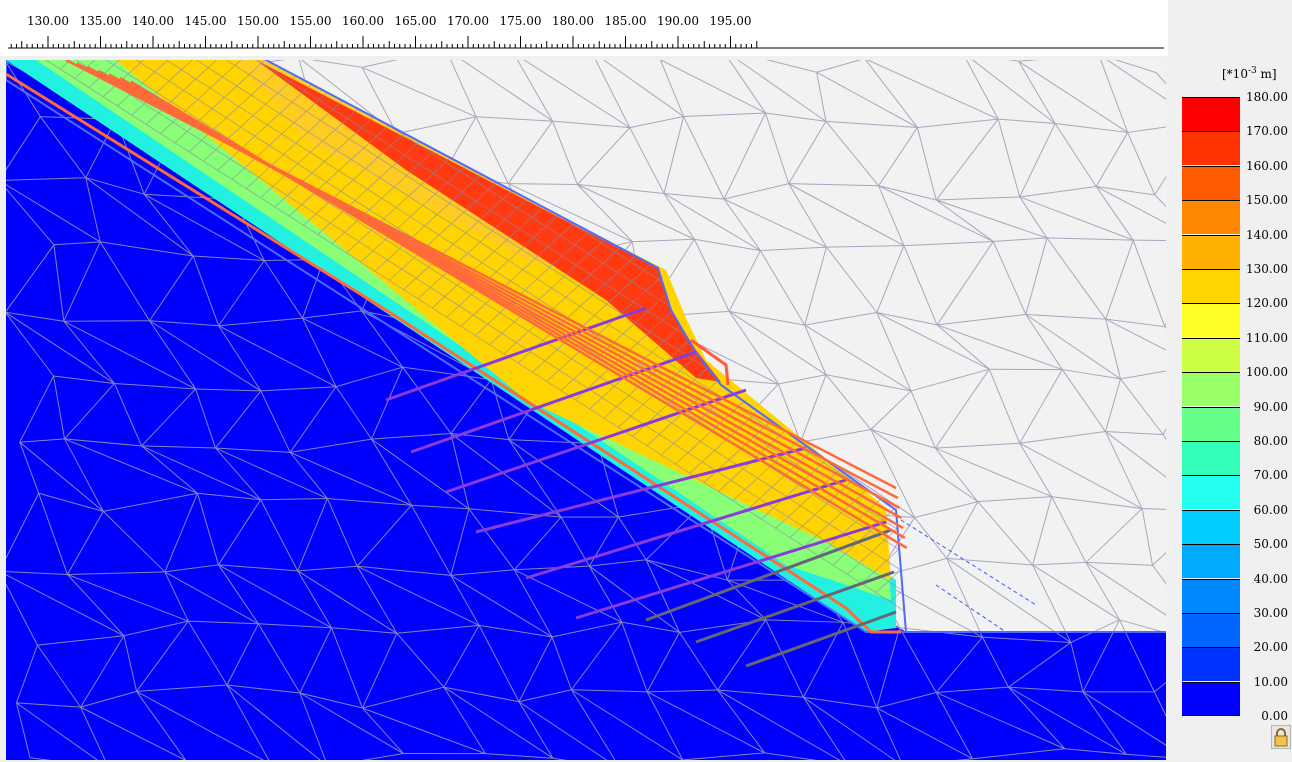  What do you see at coordinates (1252, 71) in the screenshot?
I see `legend-unit-exp: -3` at bounding box center [1252, 71].